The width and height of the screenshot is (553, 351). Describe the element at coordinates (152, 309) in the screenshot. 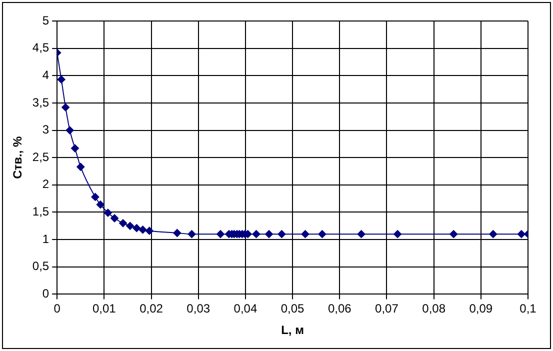

I see `x-tick-label: 0,02` at that location.